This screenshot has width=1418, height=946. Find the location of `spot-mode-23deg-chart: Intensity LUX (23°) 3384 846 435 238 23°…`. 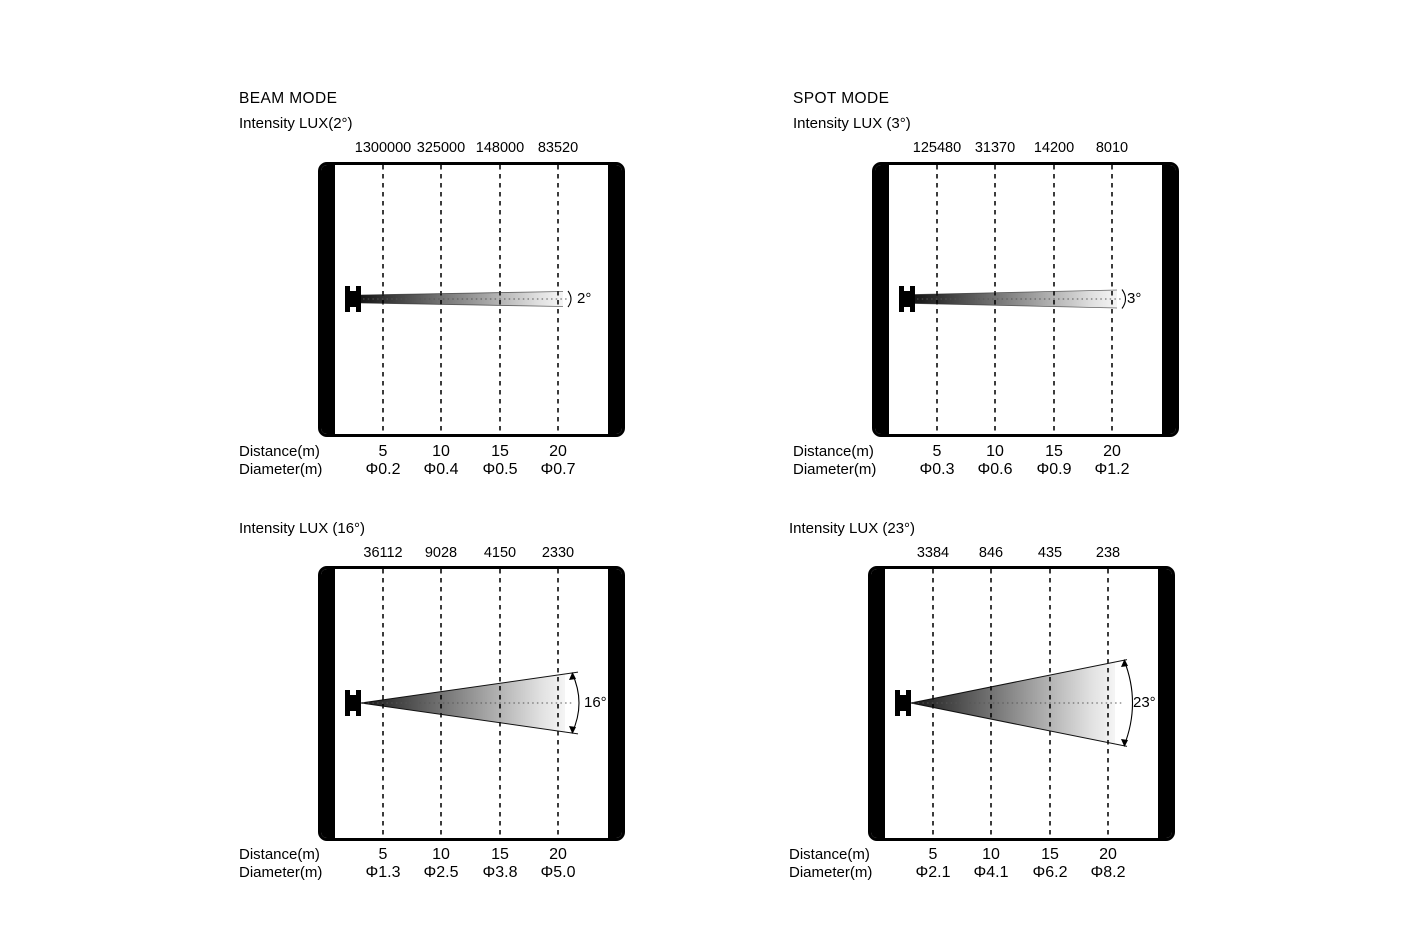

spot-mode-23deg-chart: Intensity LUX (23°) 3384 846 435 238 23°… is located at coordinates (1004, 720).